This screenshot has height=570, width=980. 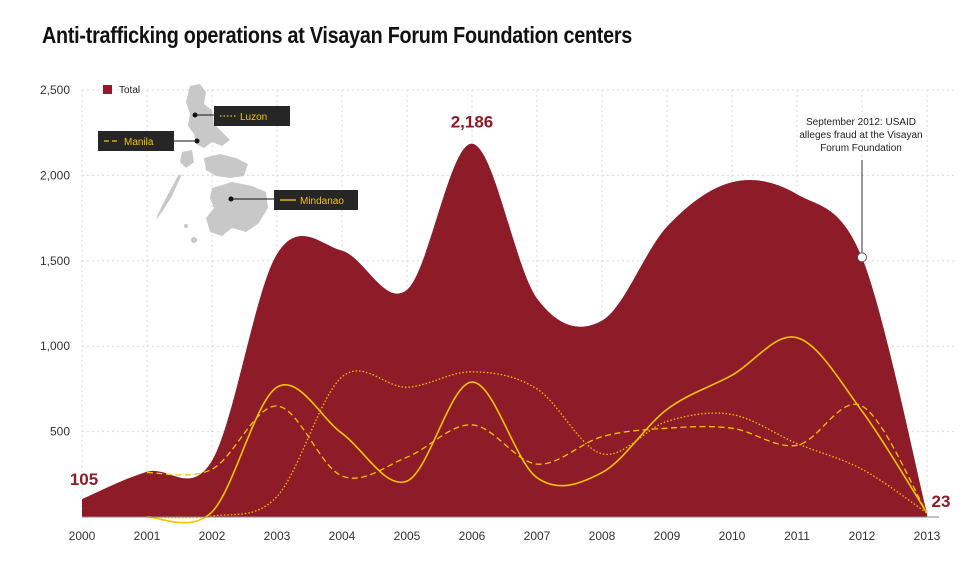 I want to click on y-tick-label: 2,000, so click(x=55, y=175).